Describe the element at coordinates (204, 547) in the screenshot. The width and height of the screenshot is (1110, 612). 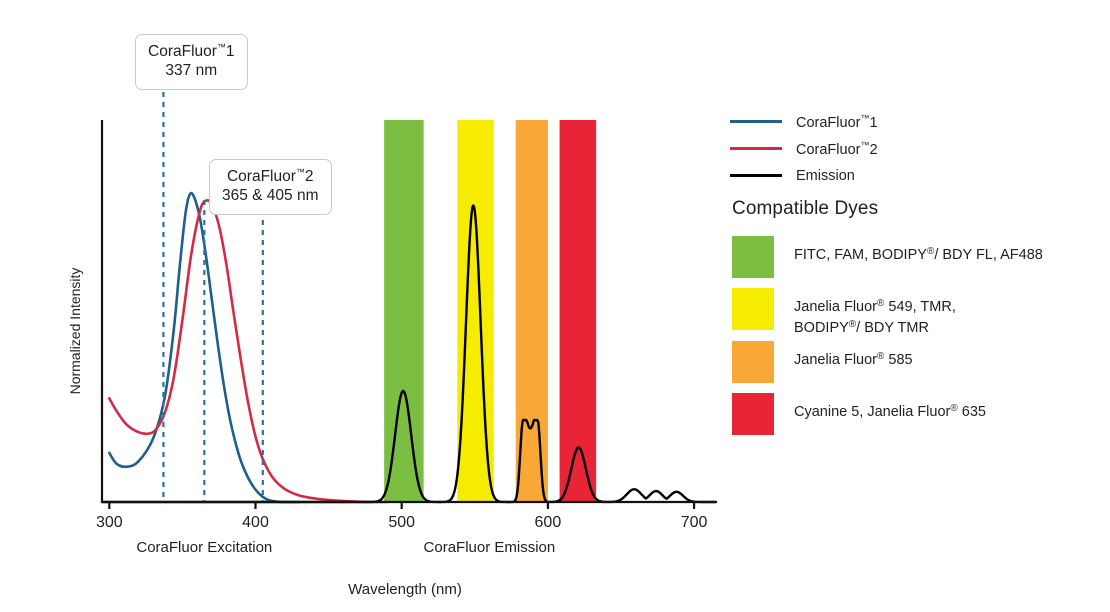
I see `region-label-1: CoraFluor Excitation` at that location.